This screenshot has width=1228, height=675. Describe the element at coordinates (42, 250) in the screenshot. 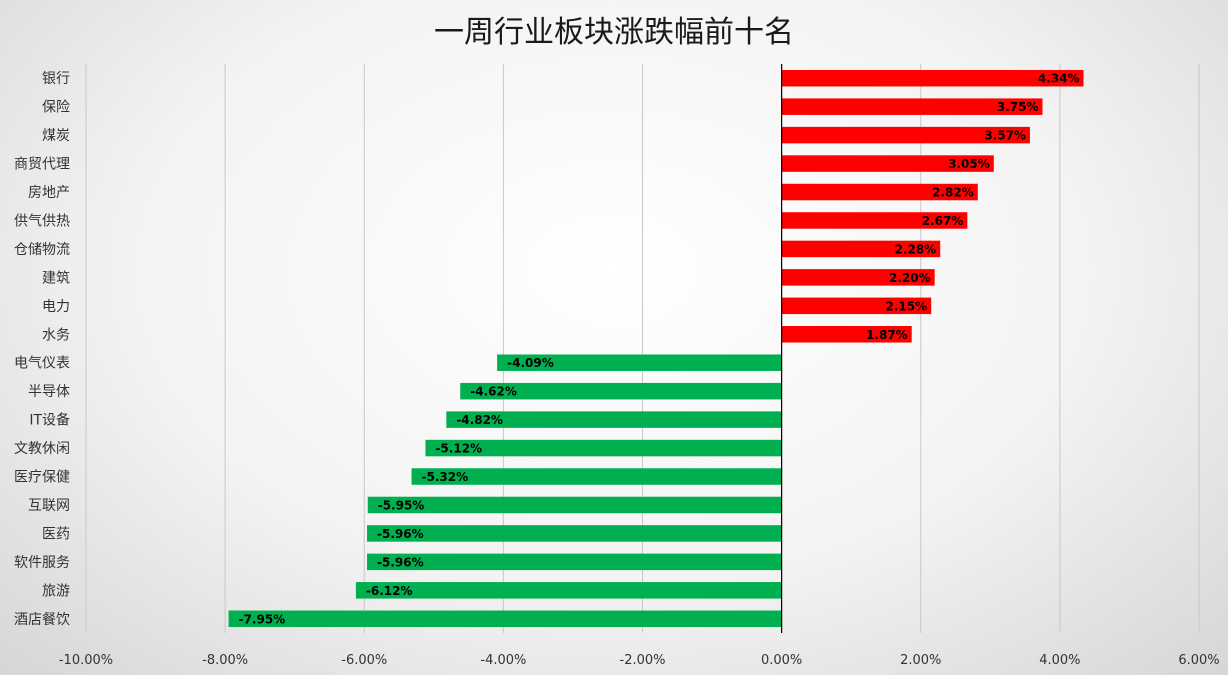

I see `category-label: 仓储物流` at that location.